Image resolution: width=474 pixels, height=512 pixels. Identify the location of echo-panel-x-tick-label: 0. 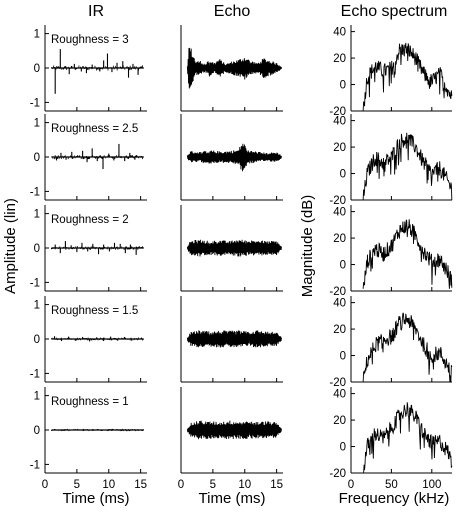
(181, 485).